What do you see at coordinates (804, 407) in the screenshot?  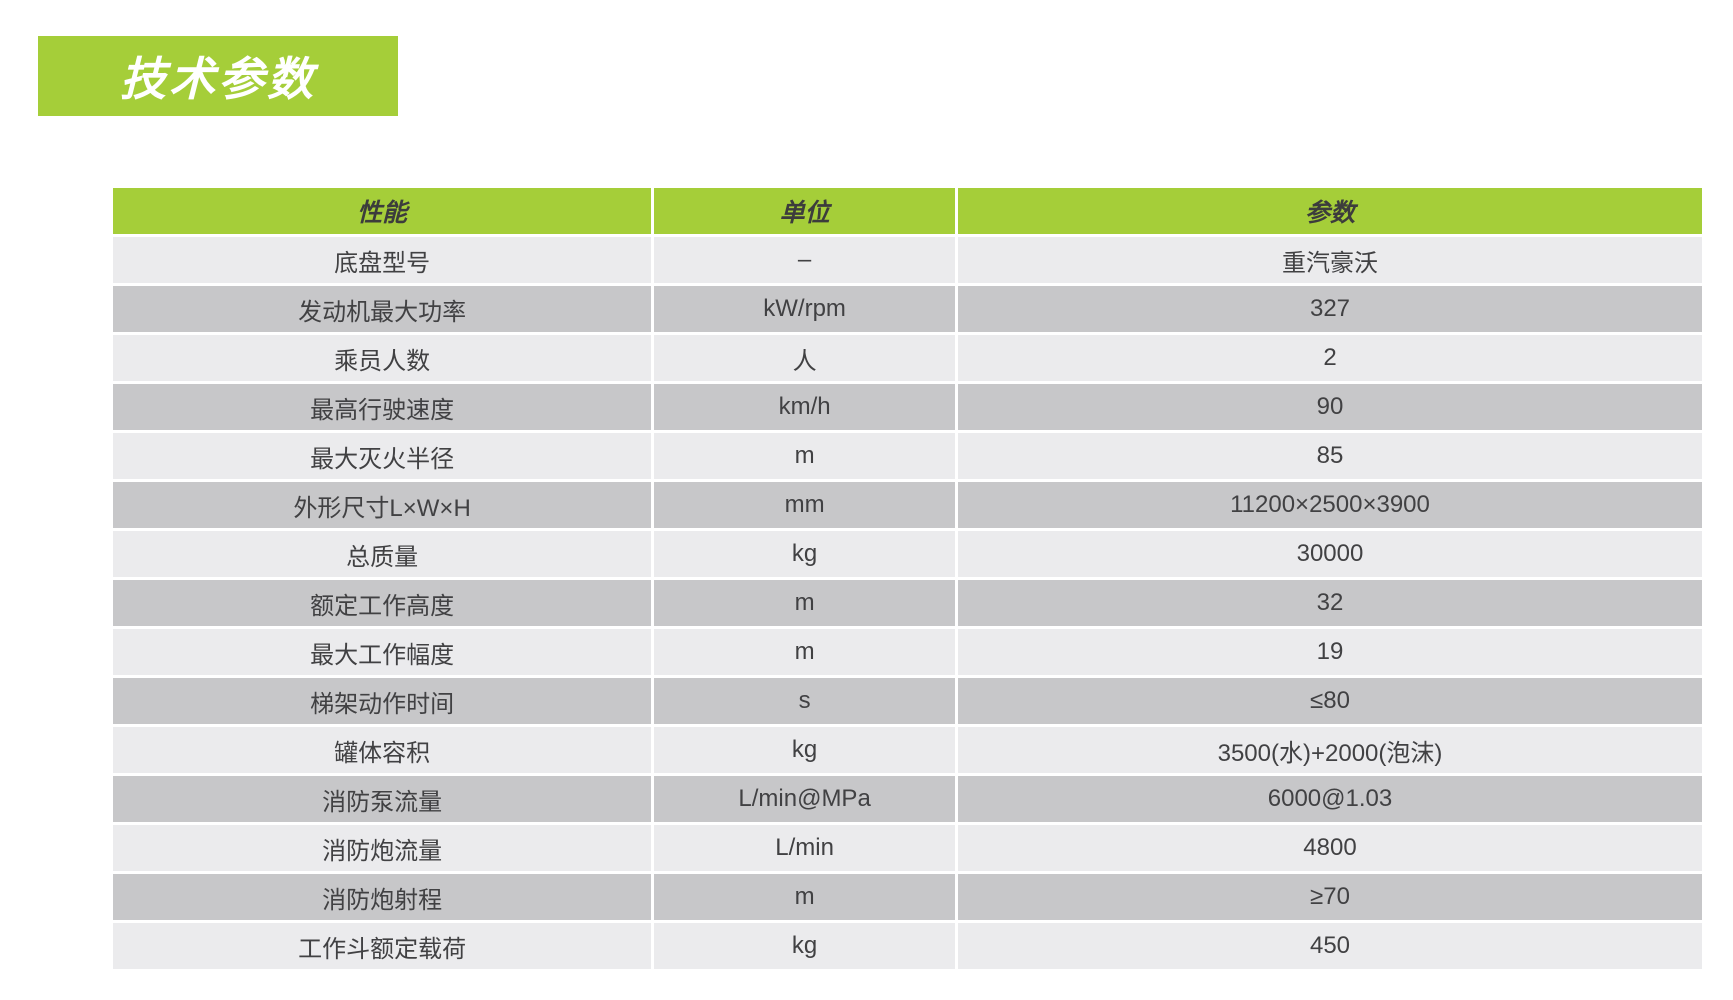 I see `unit-cell: km/h` at bounding box center [804, 407].